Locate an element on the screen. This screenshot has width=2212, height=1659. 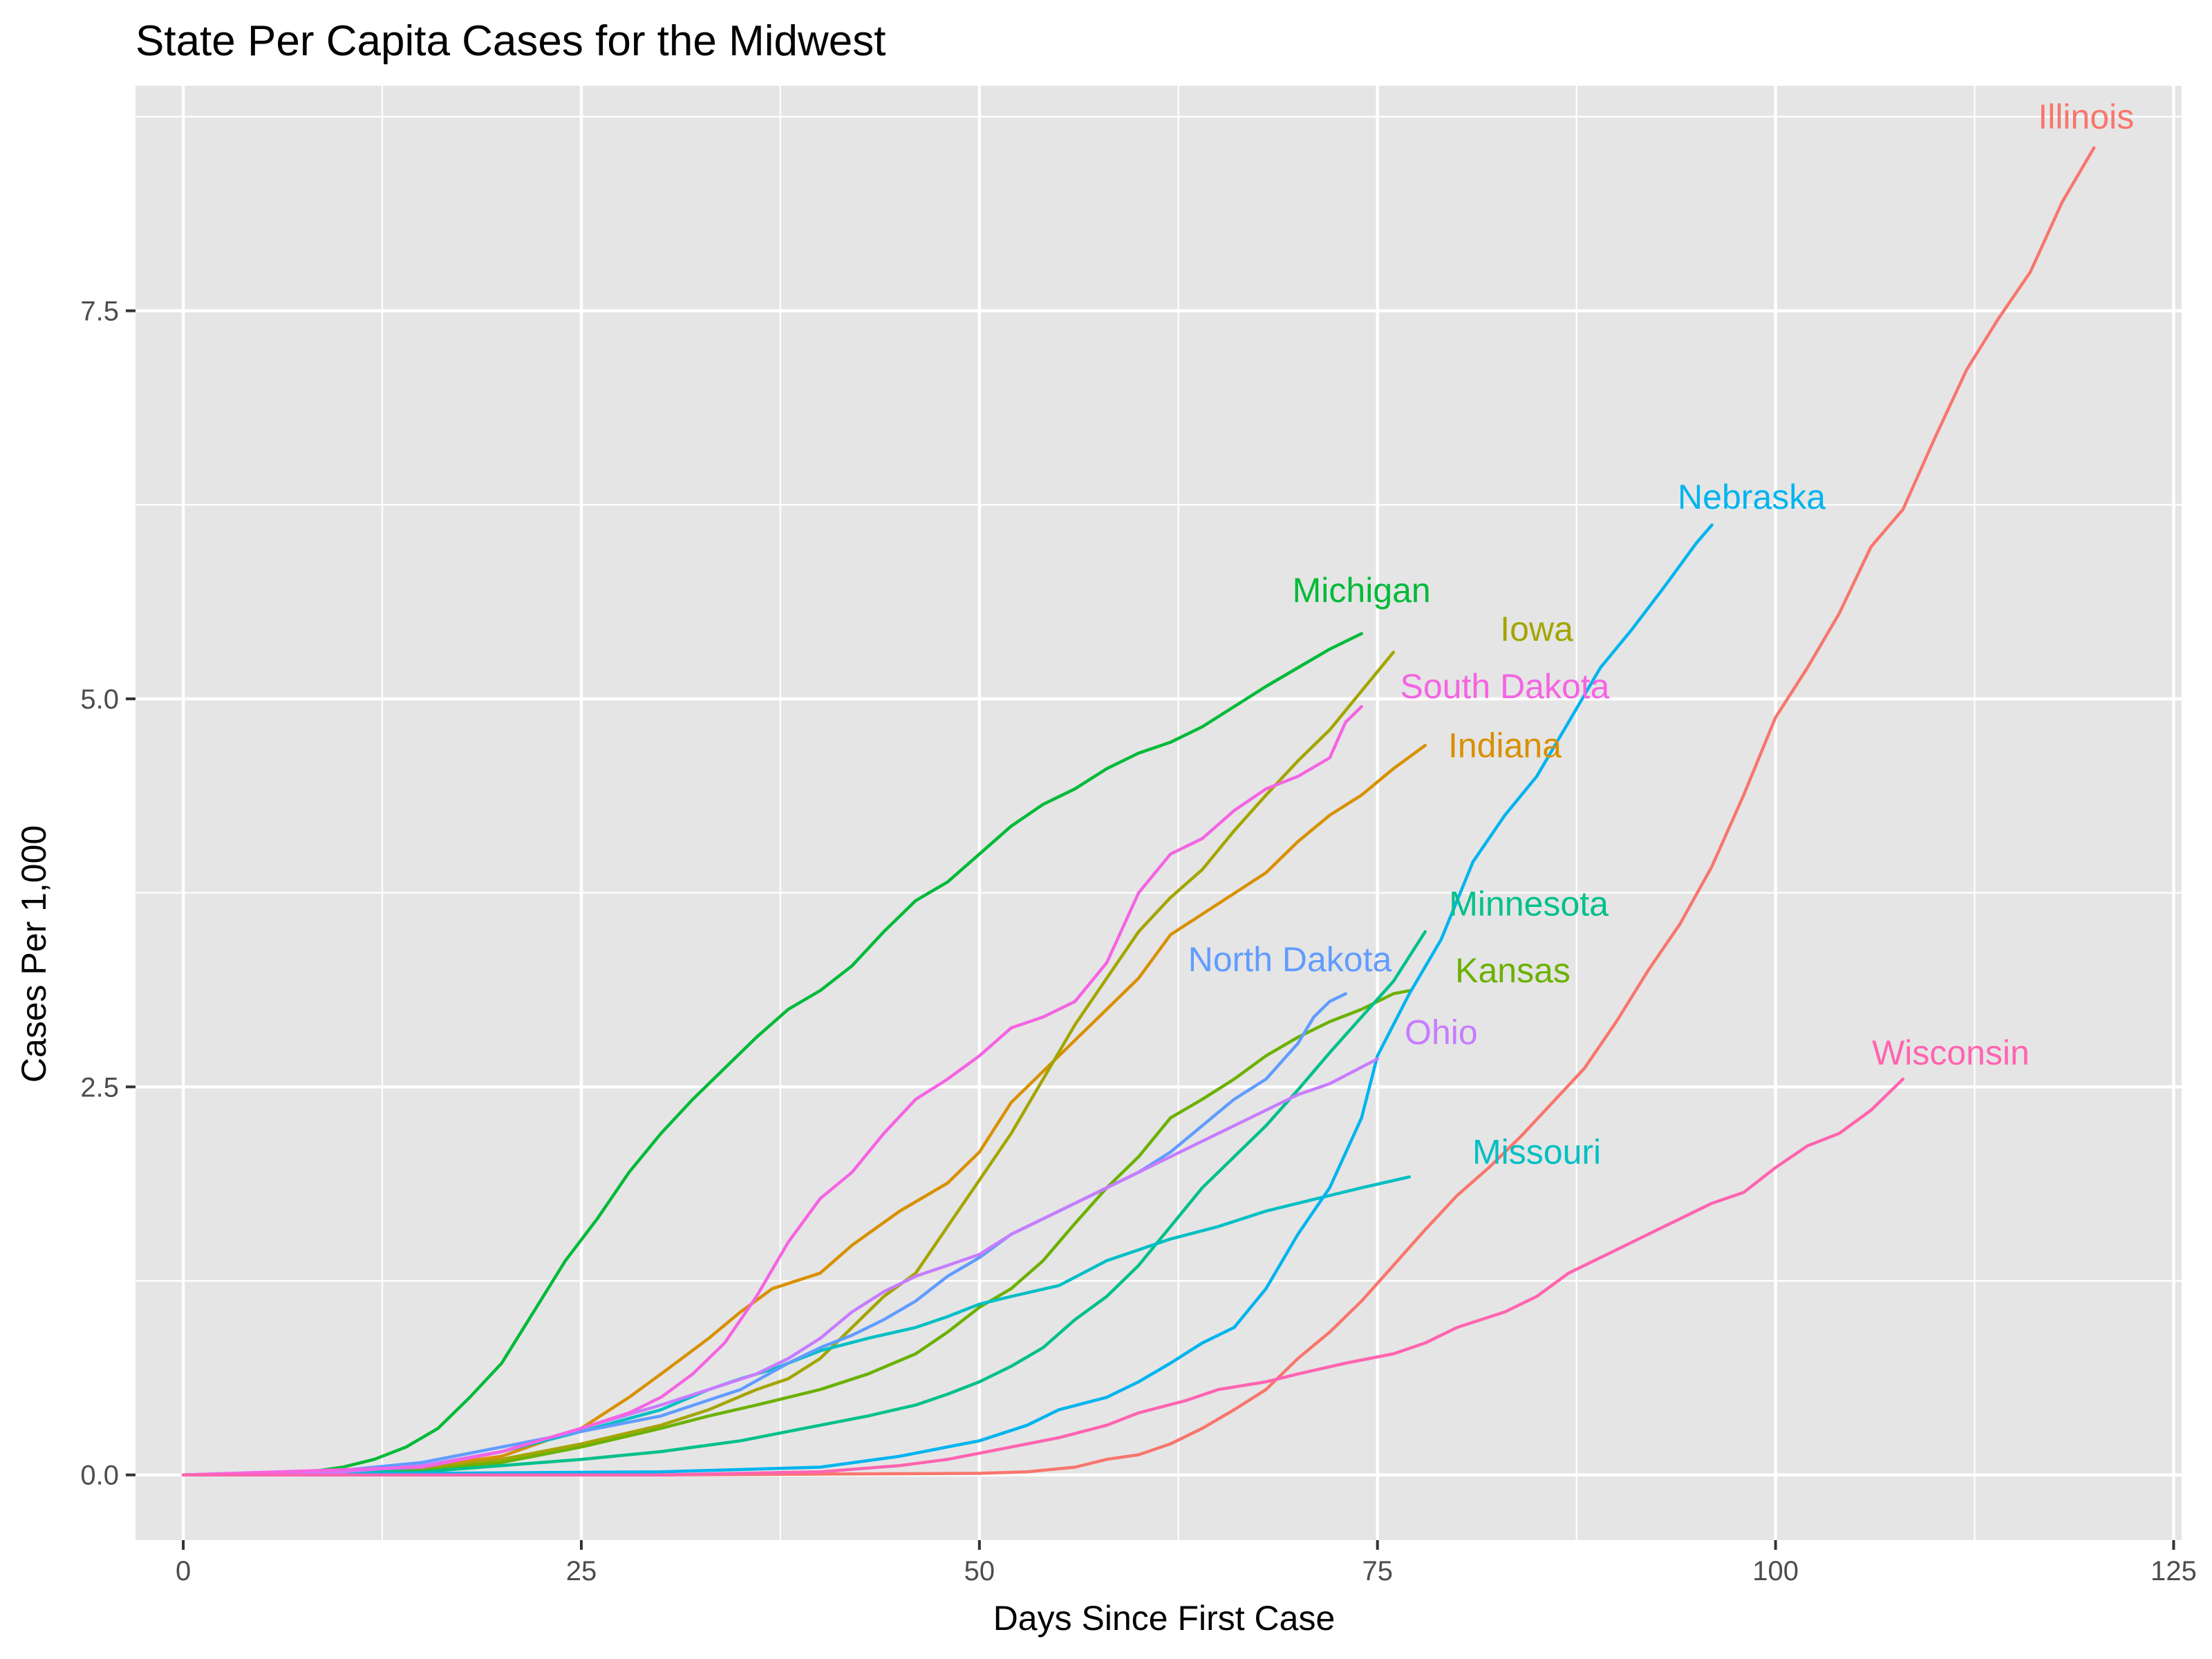
series-label-wisconsin: Wisconsin is located at coordinates (1951, 1052).